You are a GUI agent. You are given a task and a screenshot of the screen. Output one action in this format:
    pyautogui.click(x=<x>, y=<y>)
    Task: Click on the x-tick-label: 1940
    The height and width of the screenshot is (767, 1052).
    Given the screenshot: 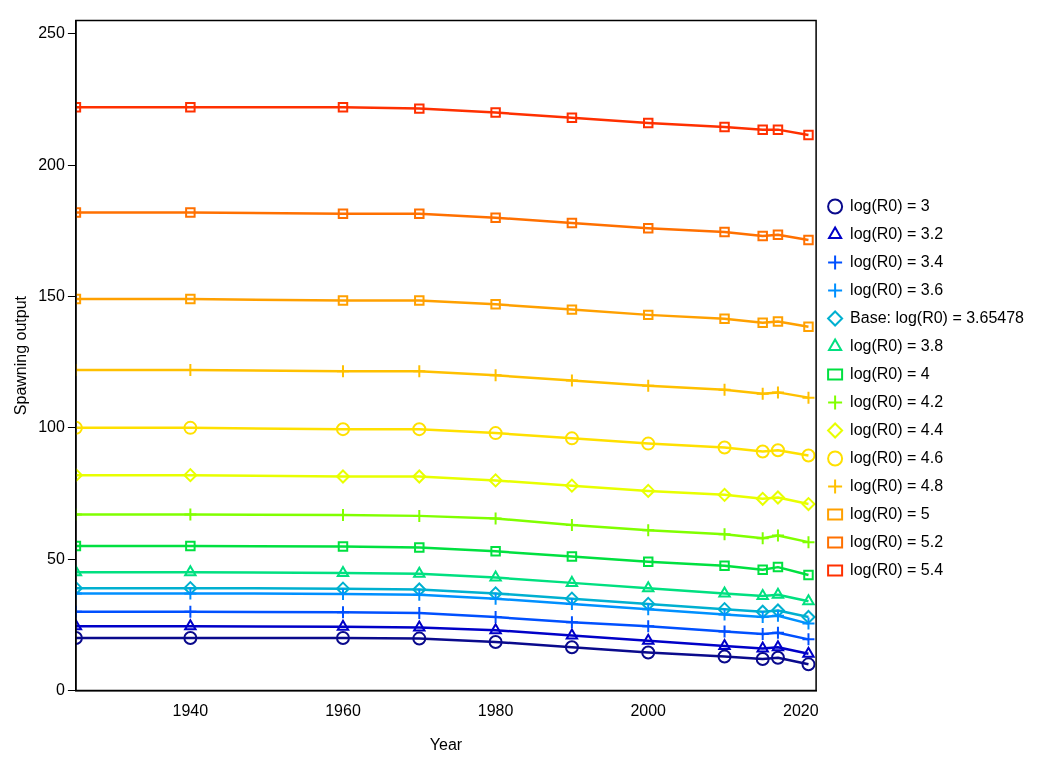 What is the action you would take?
    pyautogui.click(x=190, y=710)
    